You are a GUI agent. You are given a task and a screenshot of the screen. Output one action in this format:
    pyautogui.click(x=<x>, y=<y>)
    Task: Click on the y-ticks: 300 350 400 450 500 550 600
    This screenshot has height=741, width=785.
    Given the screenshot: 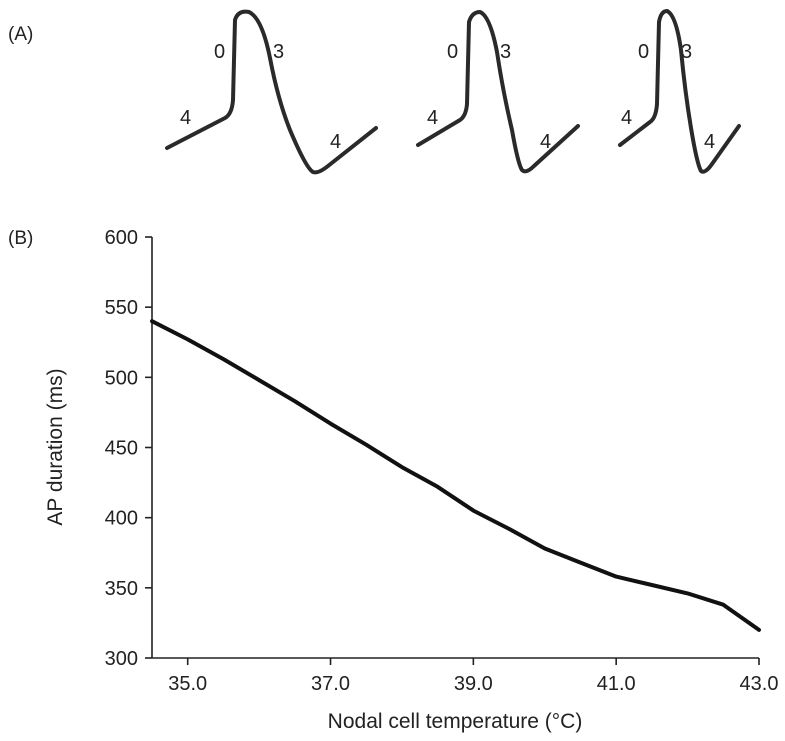 What is the action you would take?
    pyautogui.click(x=128, y=448)
    